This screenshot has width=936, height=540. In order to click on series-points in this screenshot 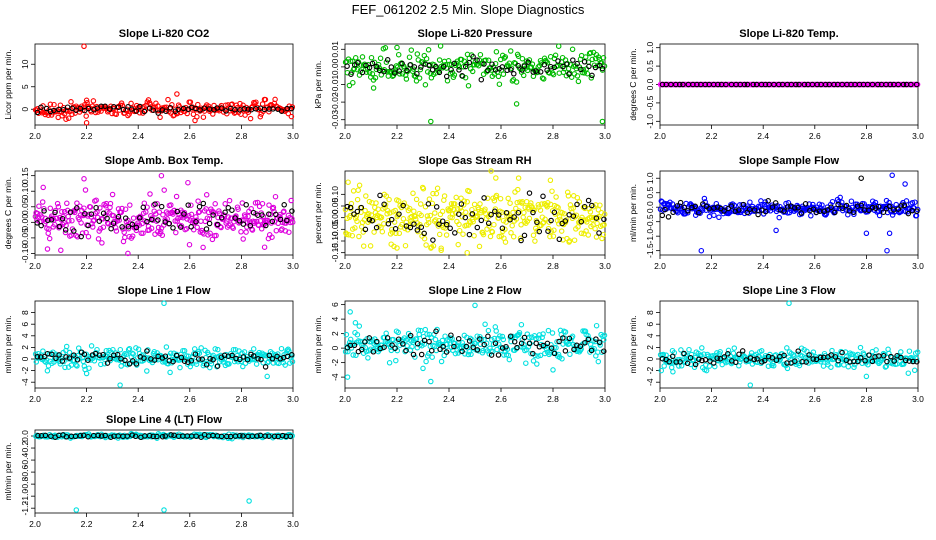, I will do `click(164, 471)`.